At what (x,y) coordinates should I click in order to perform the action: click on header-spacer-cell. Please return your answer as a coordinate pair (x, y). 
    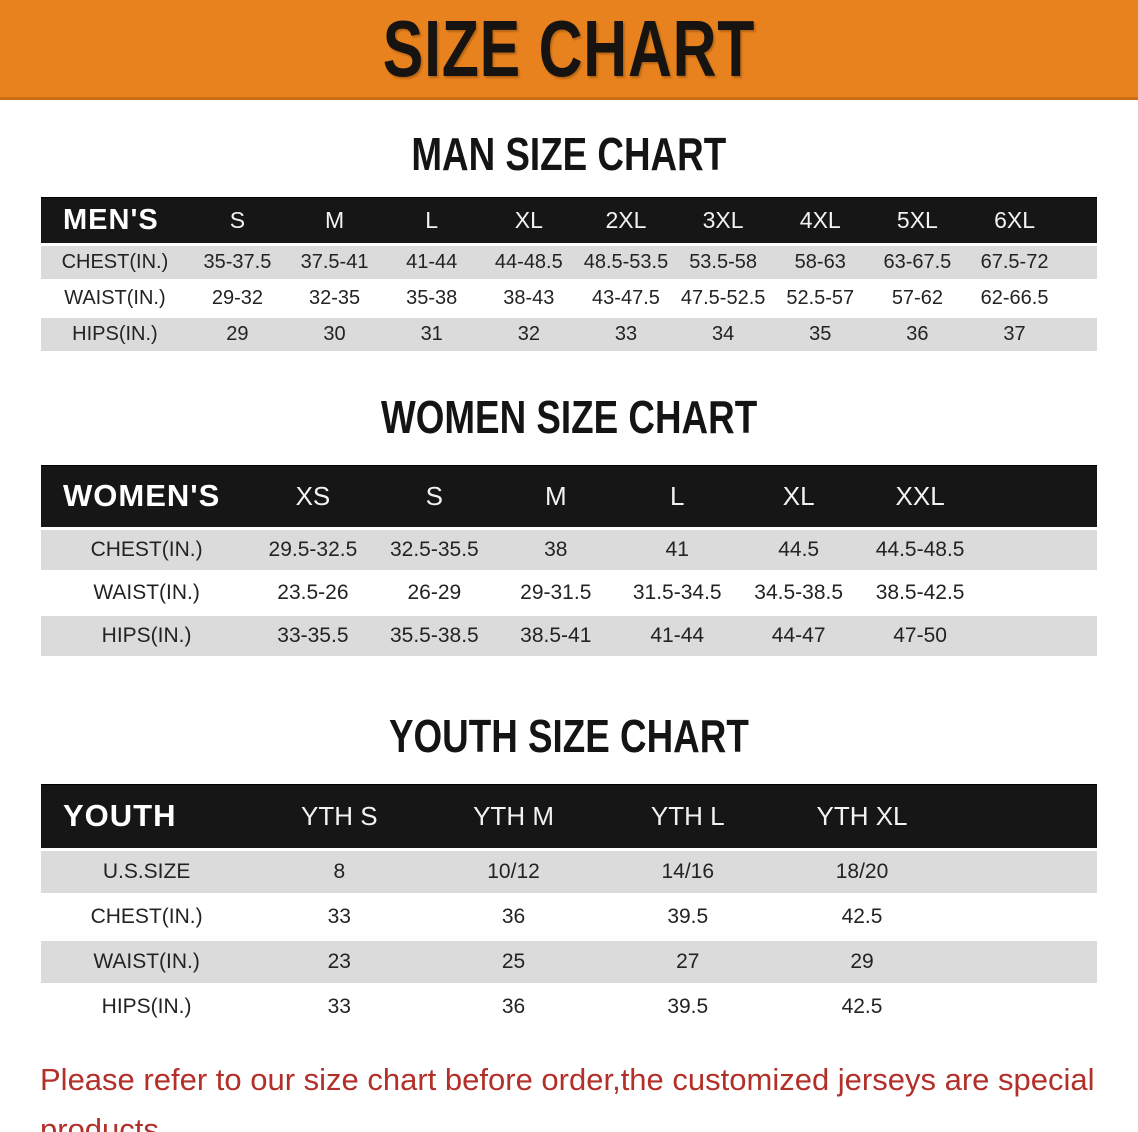
    Looking at the image, I should click on (1038, 496).